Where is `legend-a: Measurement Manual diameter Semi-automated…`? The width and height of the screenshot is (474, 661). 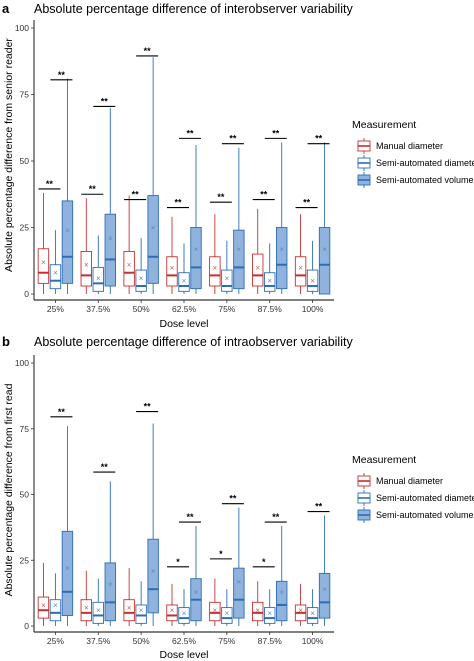 legend-a: Measurement Manual diameter Semi-automated… is located at coordinates (413, 153).